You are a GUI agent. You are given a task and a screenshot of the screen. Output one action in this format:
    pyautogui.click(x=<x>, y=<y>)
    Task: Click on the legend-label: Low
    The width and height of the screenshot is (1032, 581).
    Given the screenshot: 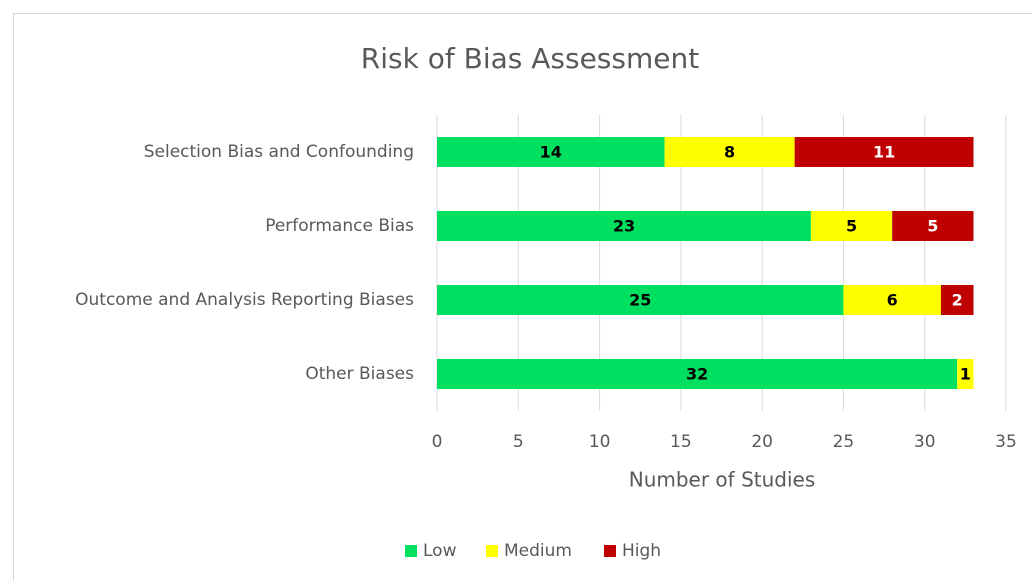 What is the action you would take?
    pyautogui.click(x=440, y=551)
    